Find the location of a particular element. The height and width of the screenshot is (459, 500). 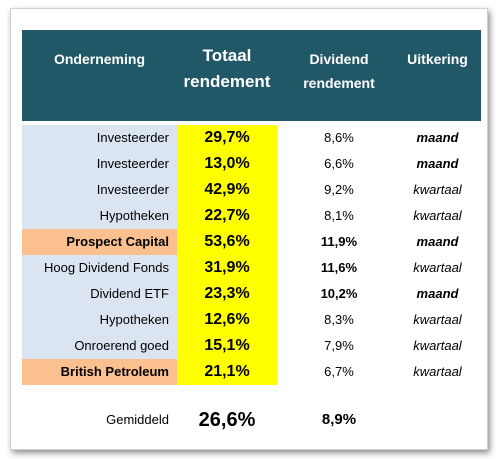

dividend-return-cell: 10,2% is located at coordinates (339, 293).